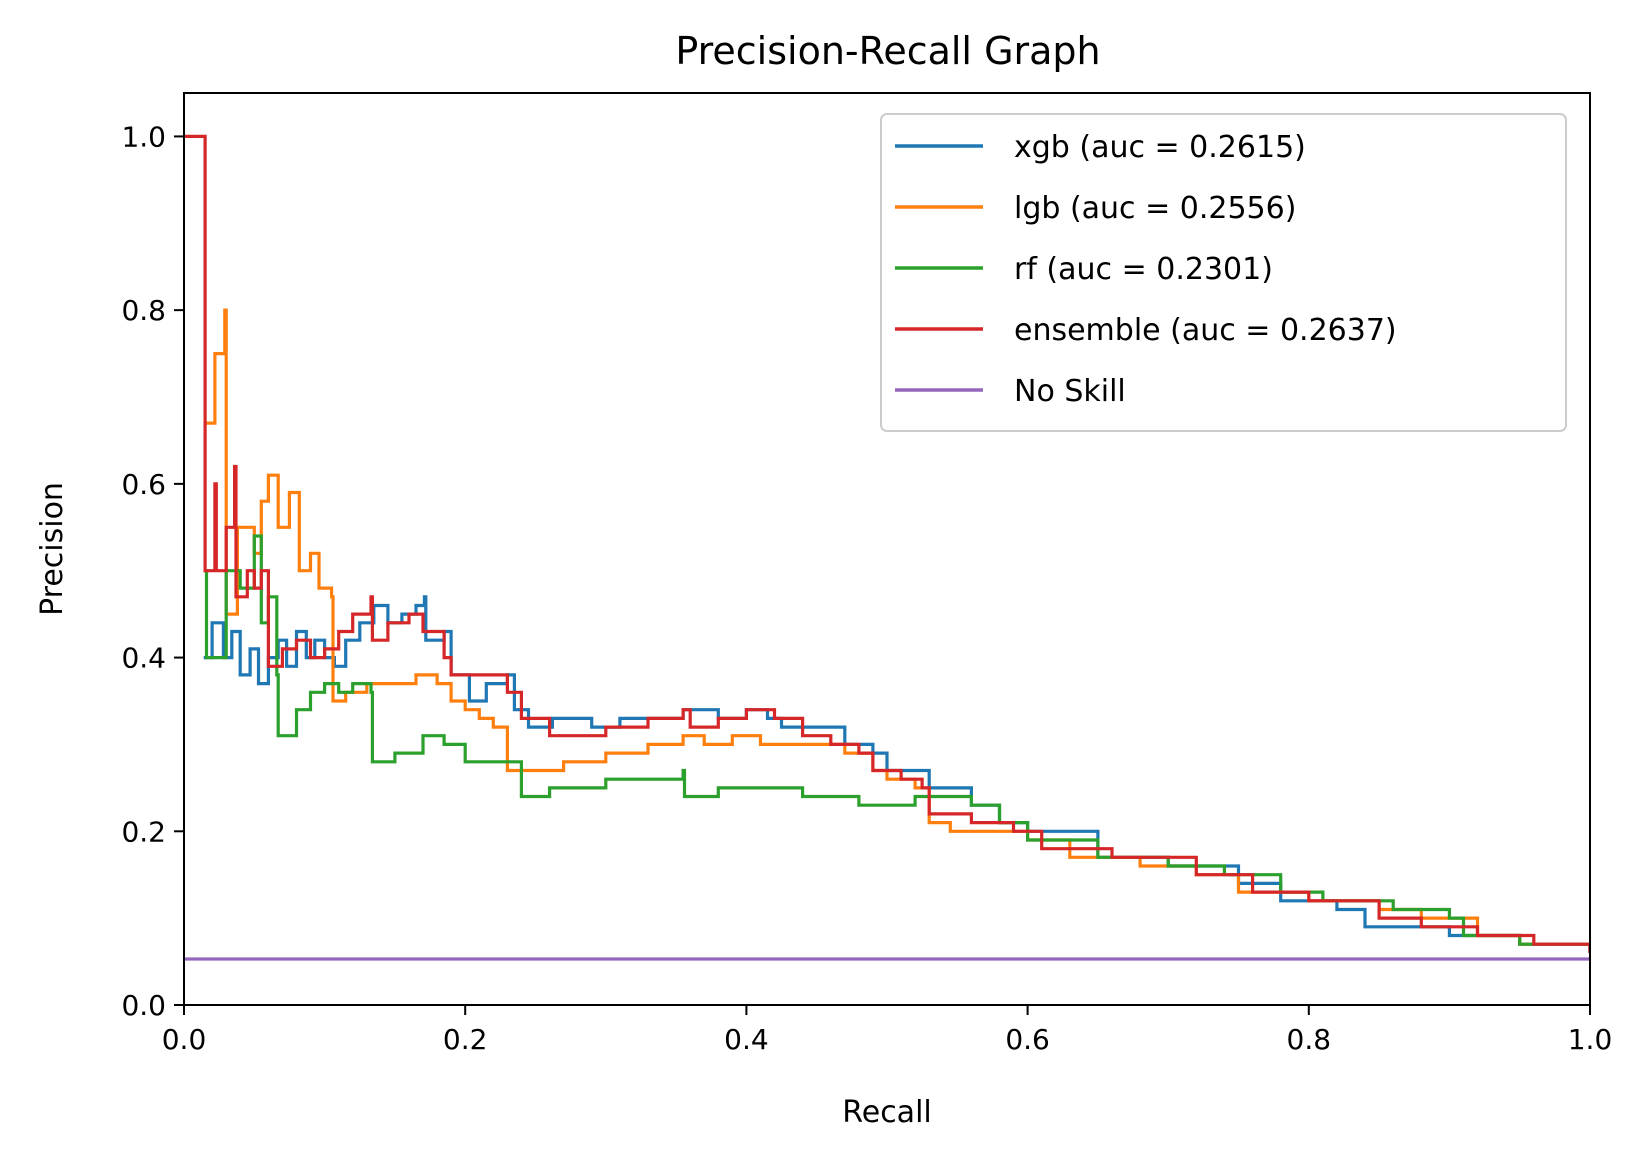 This screenshot has width=1640, height=1154. What do you see at coordinates (143, 136) in the screenshot?
I see `y-tick-label: 1.0` at bounding box center [143, 136].